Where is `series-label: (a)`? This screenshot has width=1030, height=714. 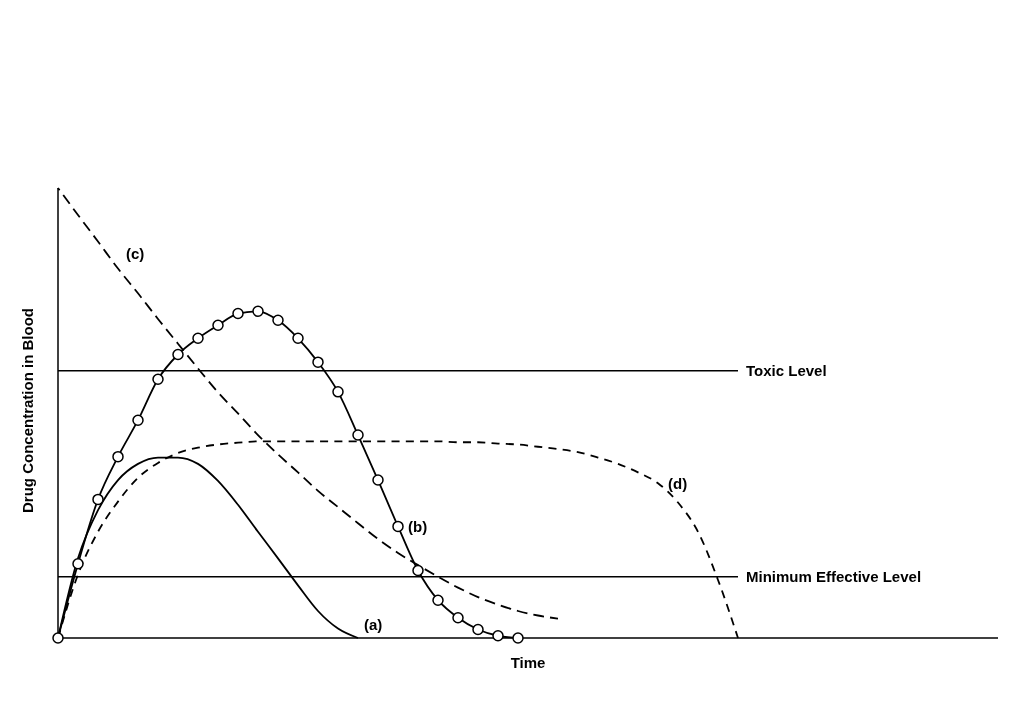 series-label: (a) is located at coordinates (373, 624).